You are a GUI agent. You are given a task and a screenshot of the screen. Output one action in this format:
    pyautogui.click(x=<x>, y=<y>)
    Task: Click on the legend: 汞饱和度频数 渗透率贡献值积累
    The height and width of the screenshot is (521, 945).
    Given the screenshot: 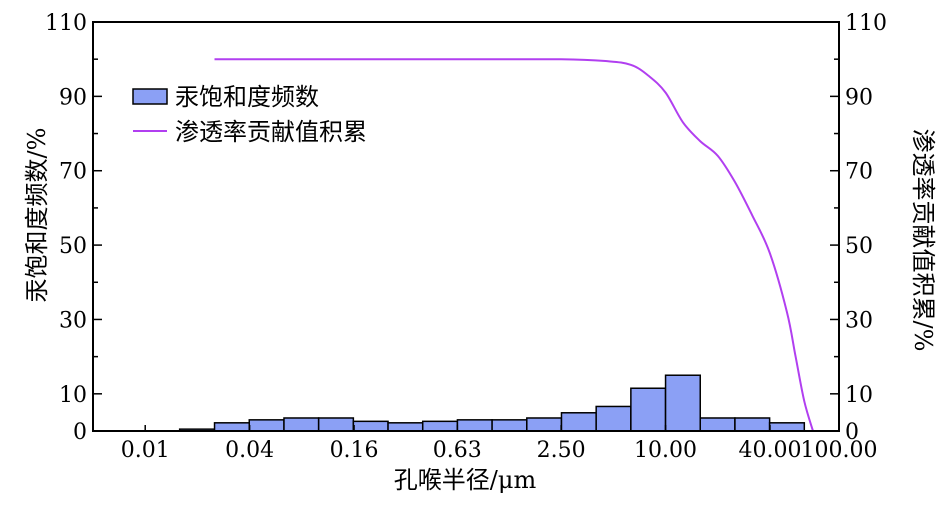 What is the action you would take?
    pyautogui.click(x=249, y=114)
    